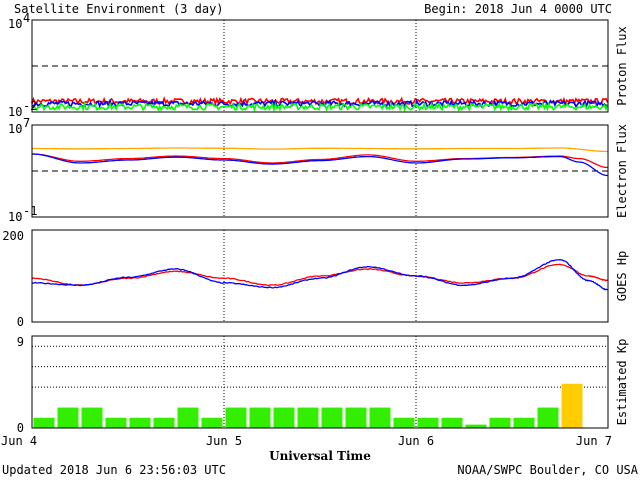 Image resolution: width=640 pixels, height=480 pixels. I want to click on updated-timestamp: Updated 2018 Jun 6 23:56:03 UTC, so click(114, 470).